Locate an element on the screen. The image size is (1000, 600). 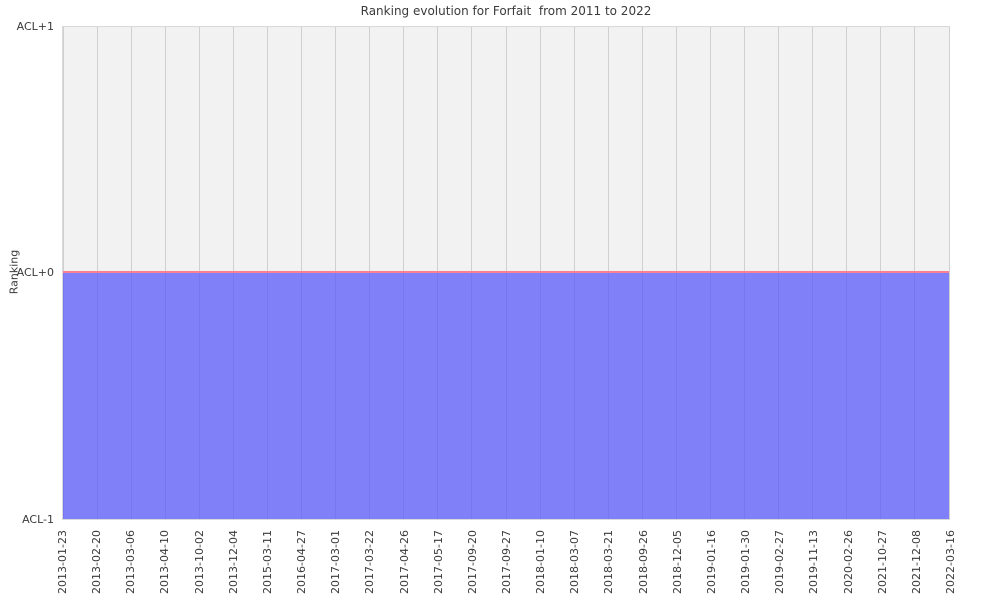
x-tick-label: 2018-09-26 is located at coordinates (643, 562).